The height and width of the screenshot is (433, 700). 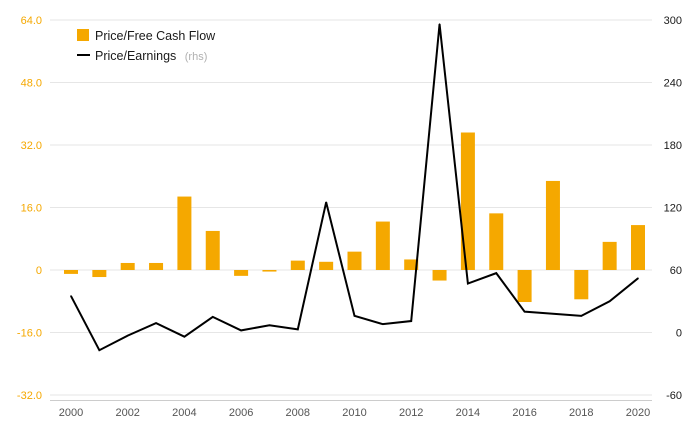 I want to click on y-right-tick-label: -60, so click(x=674, y=396).